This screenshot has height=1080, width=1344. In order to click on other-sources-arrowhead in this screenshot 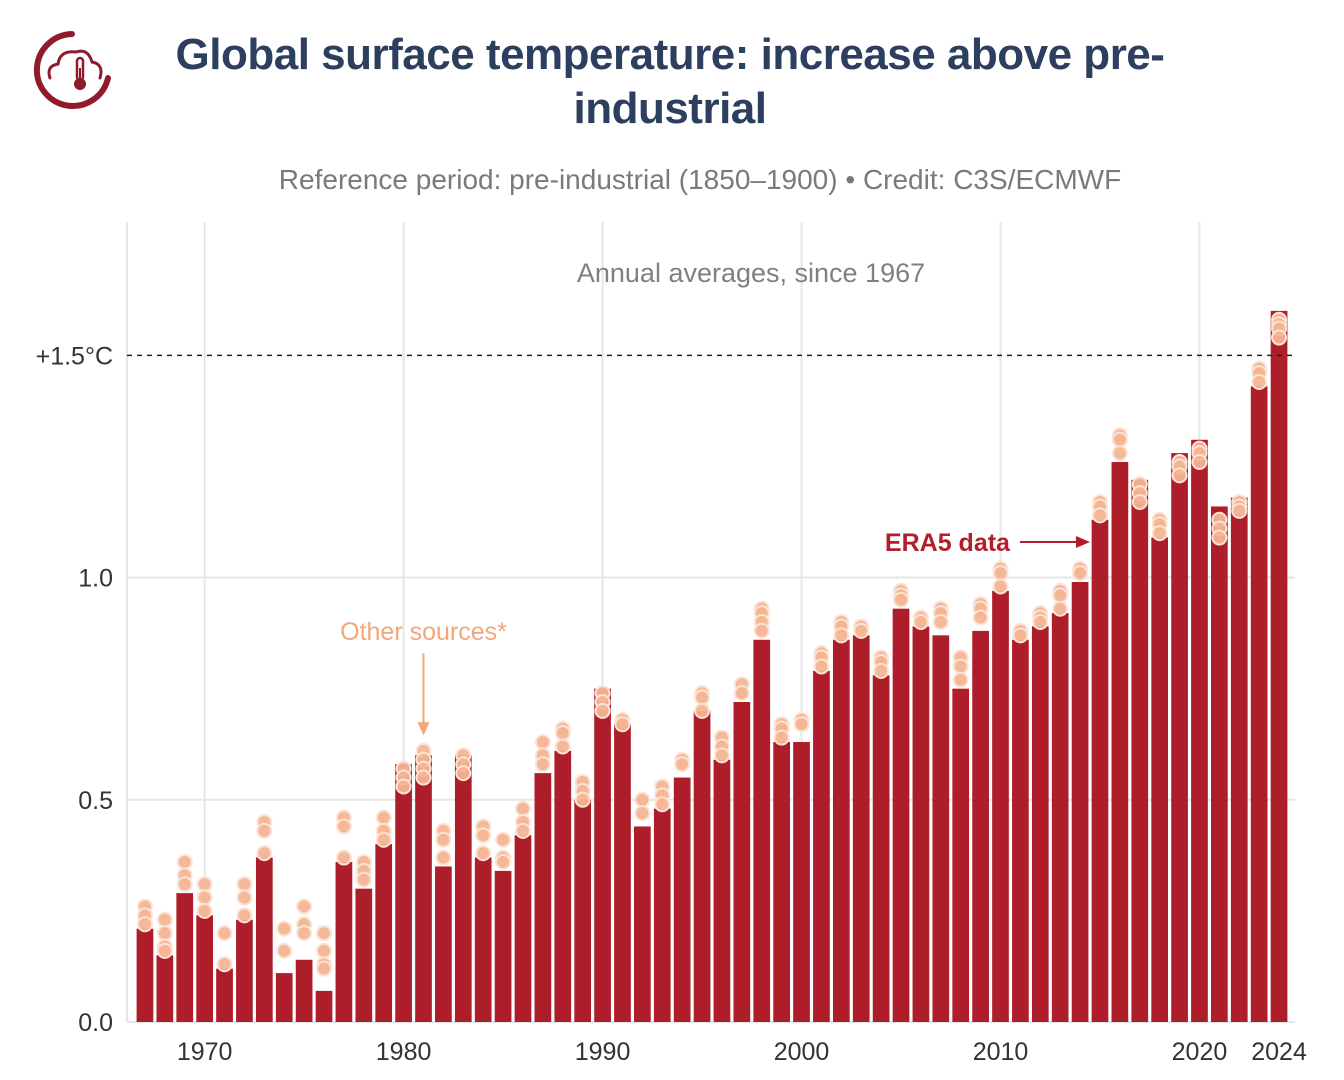, I will do `click(423, 729)`.